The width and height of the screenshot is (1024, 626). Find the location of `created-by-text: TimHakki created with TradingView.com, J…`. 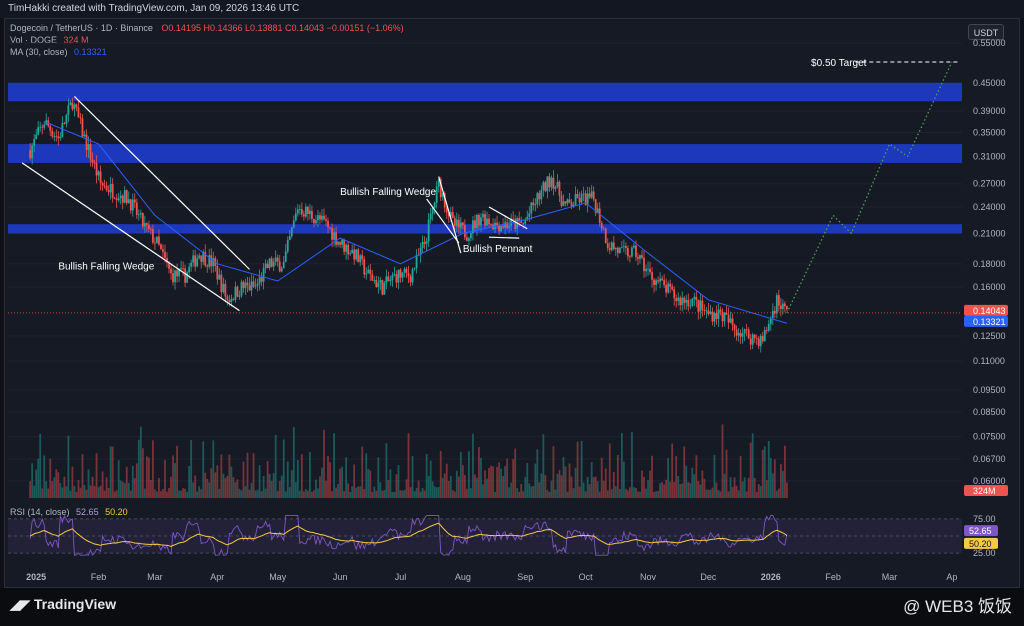

created-by-text: TimHakki created with TradingView.com, J… is located at coordinates (154, 8).